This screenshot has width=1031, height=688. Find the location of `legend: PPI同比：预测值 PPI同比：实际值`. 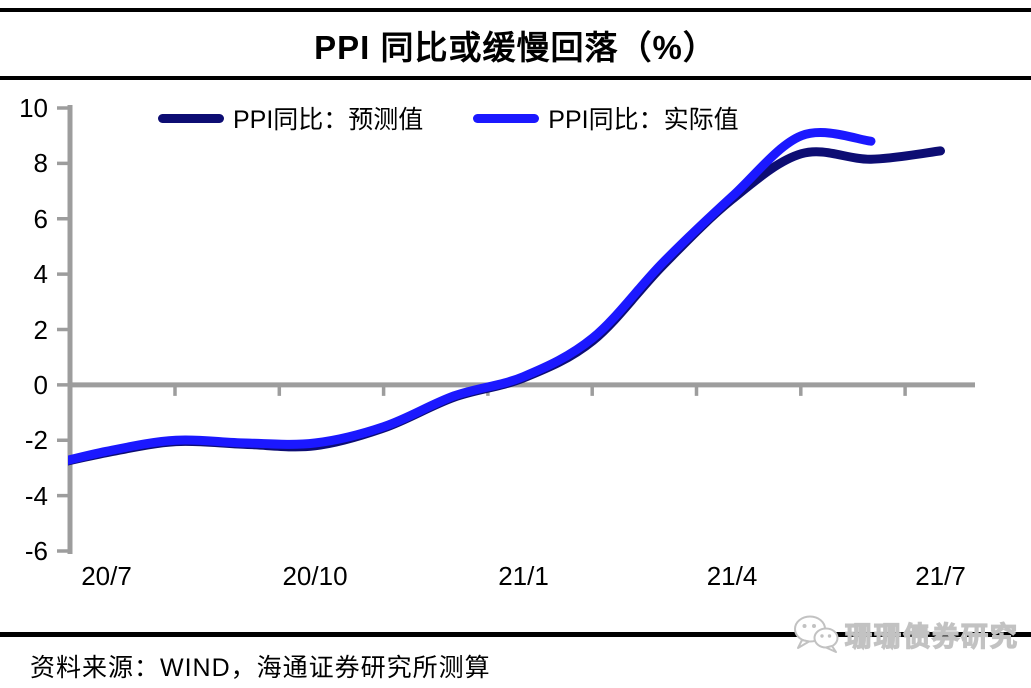

legend: PPI同比：预测值 PPI同比：实际值 is located at coordinates (448, 118).